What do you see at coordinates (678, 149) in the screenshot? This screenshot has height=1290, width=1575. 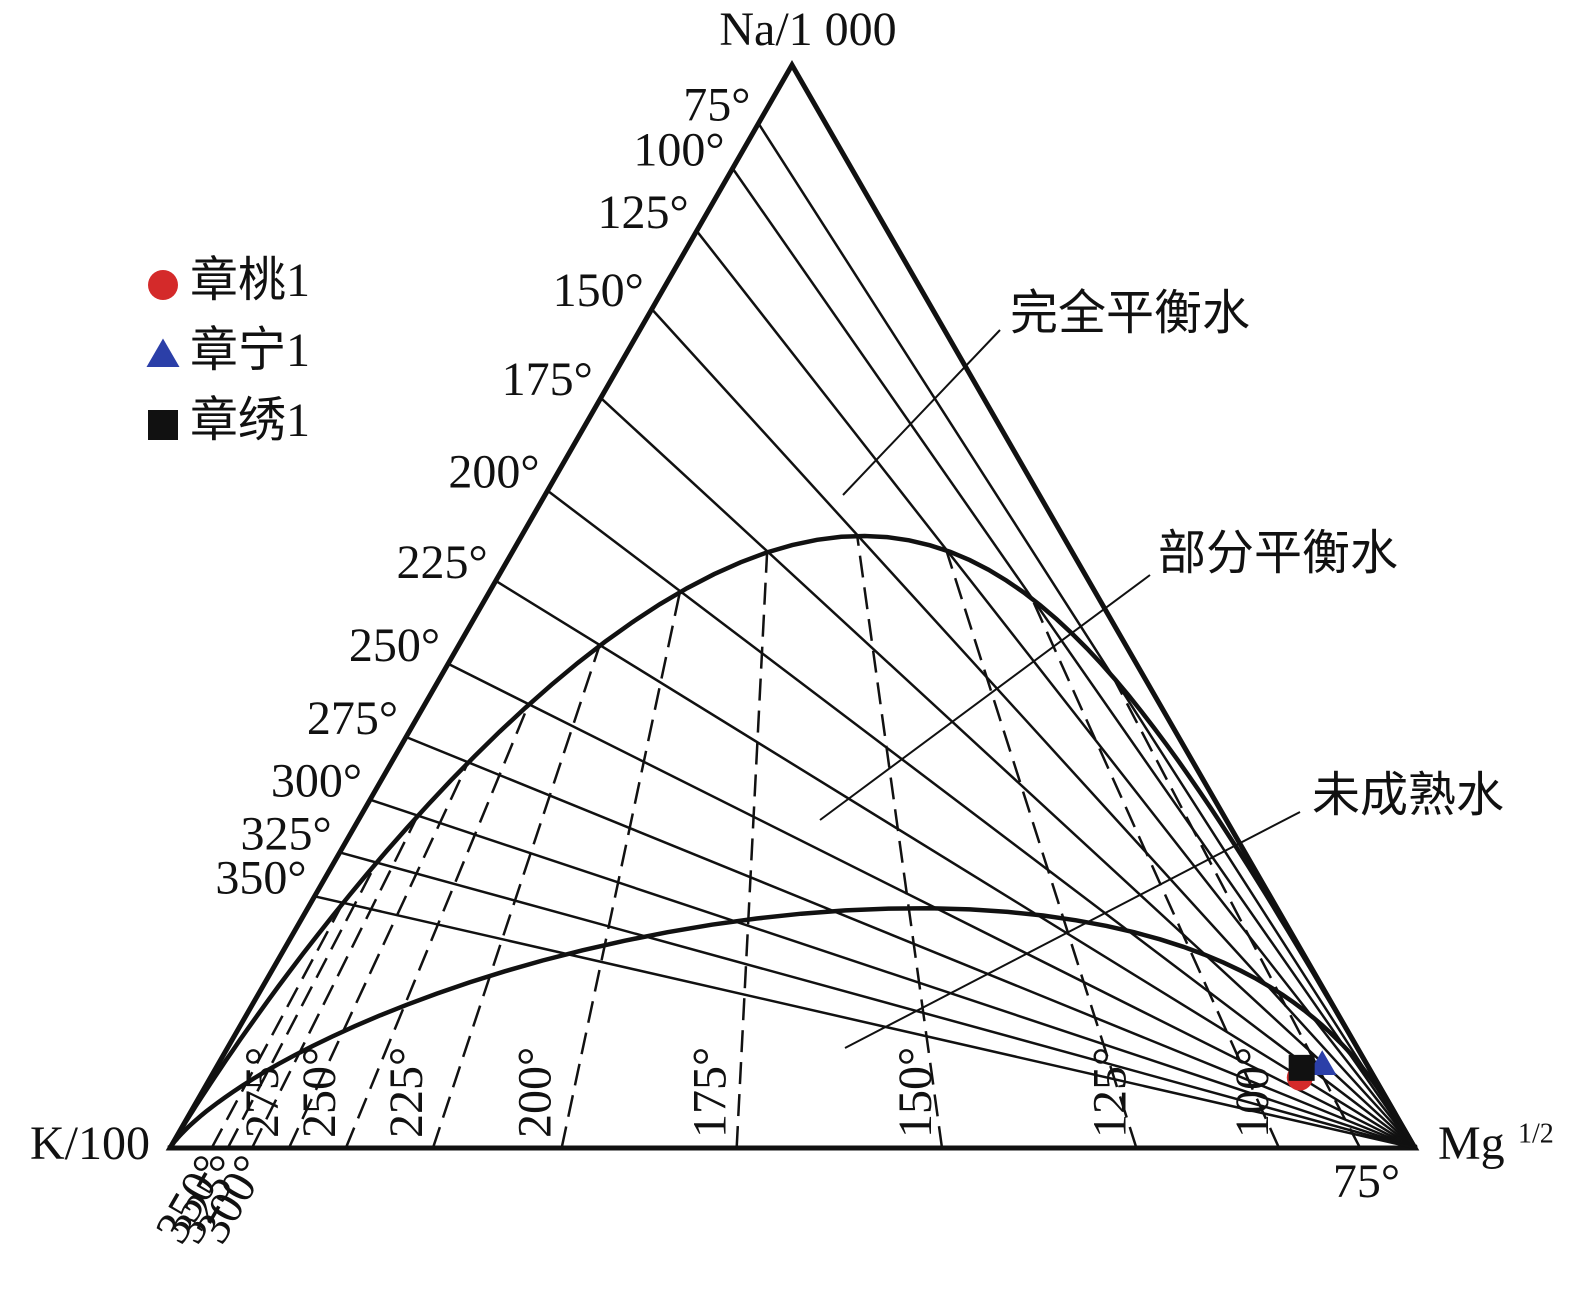 I see `na-k-isotherm-label: 100°` at bounding box center [678, 149].